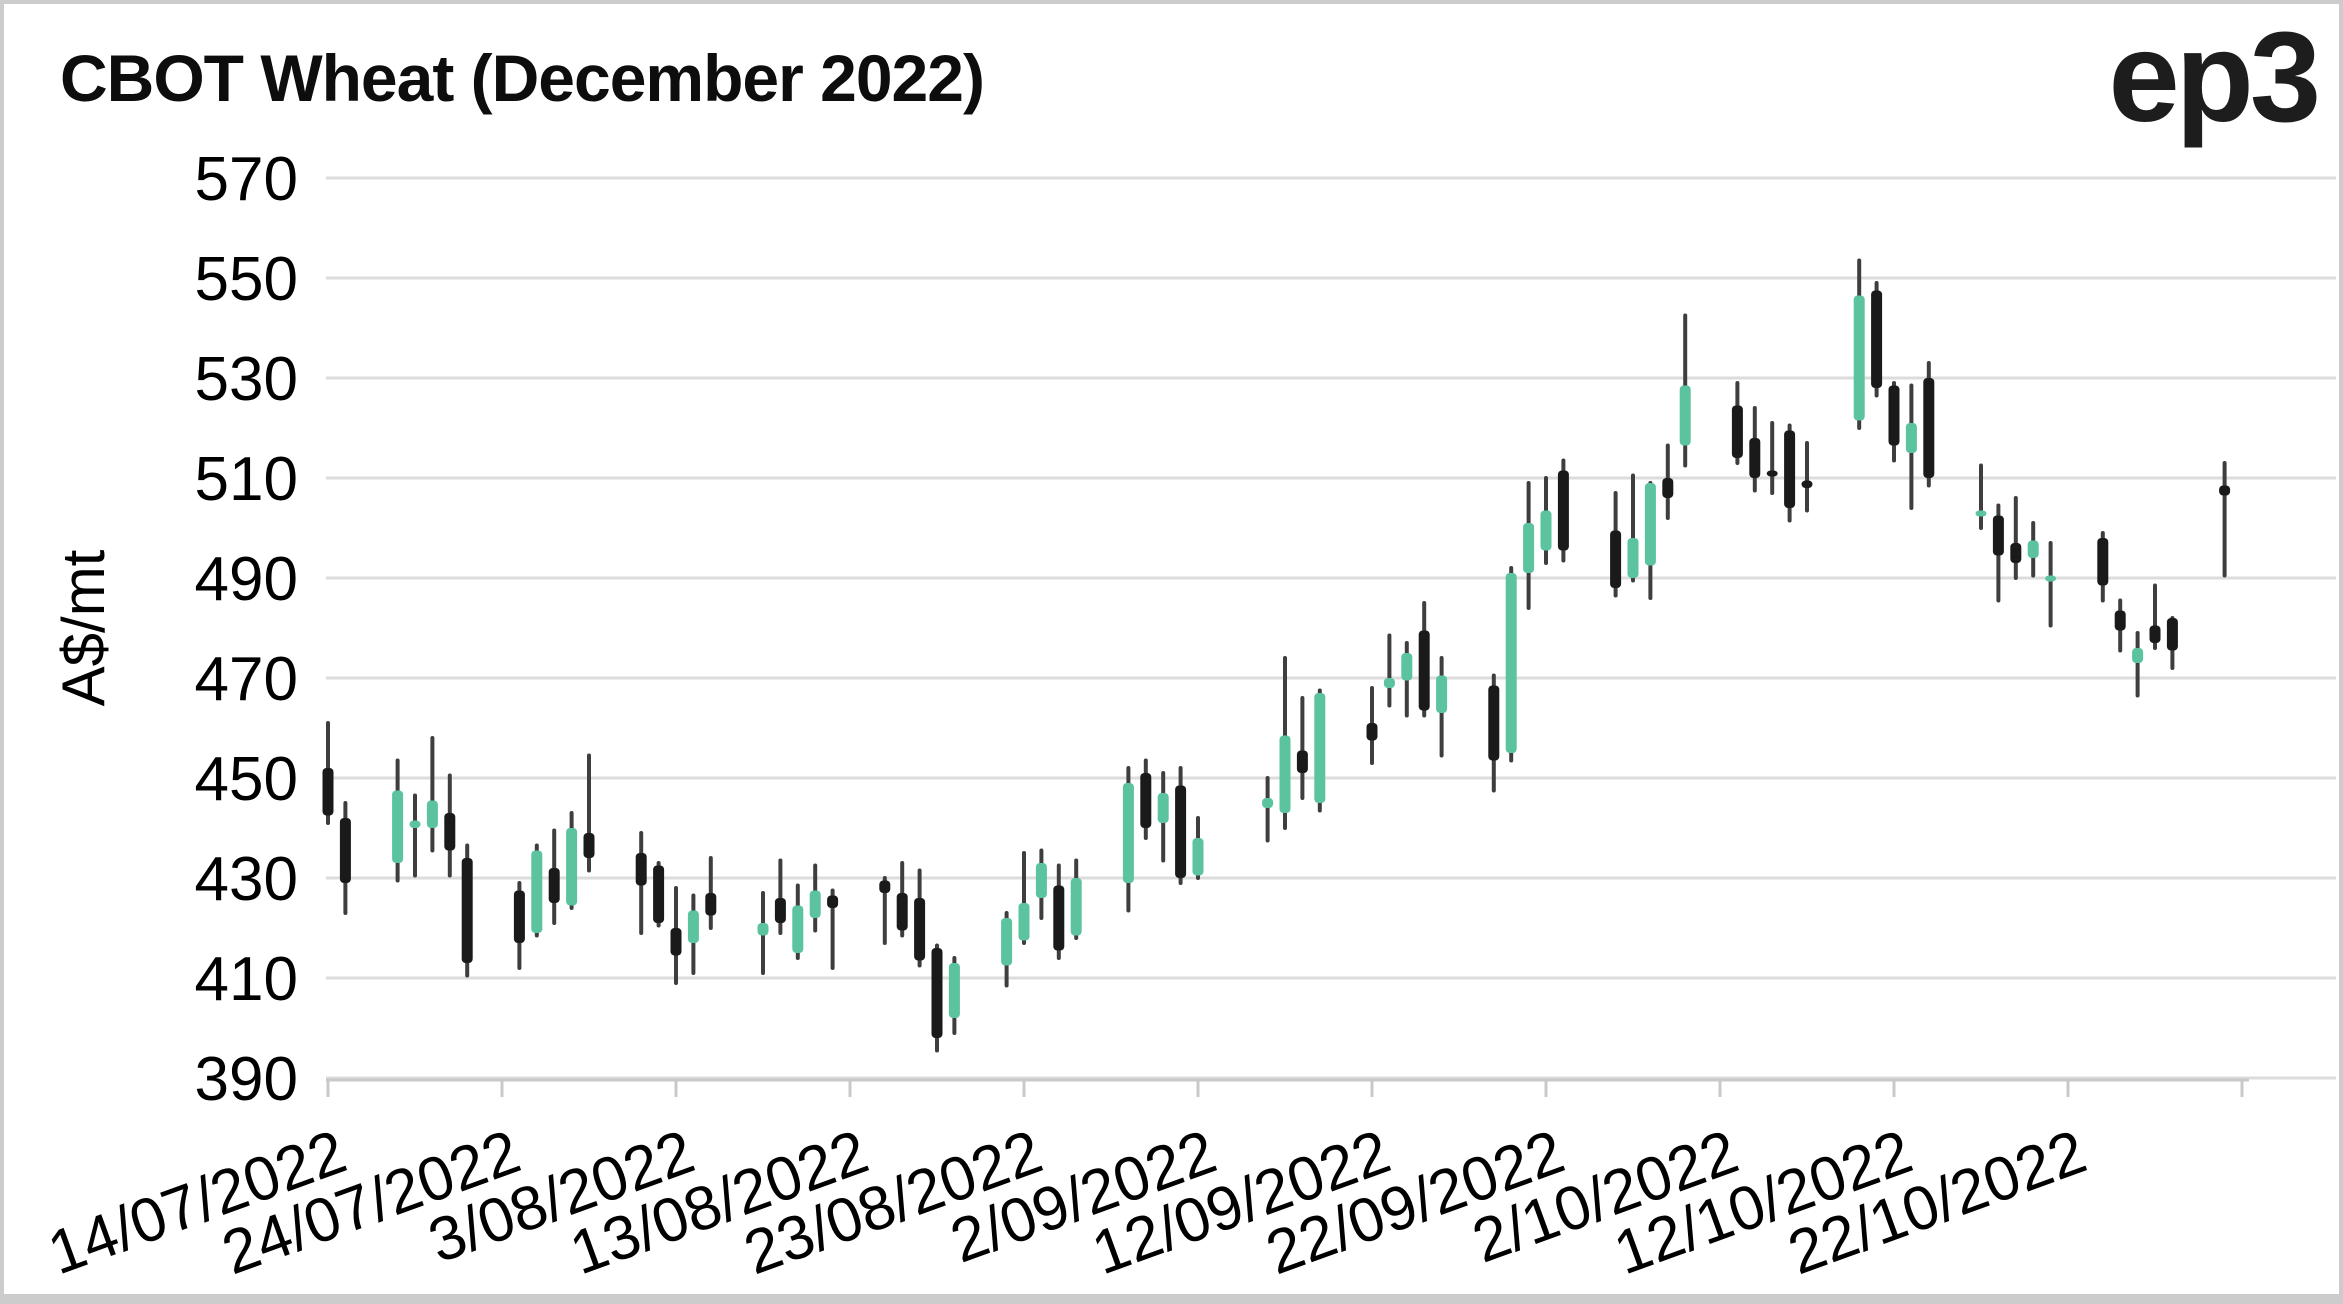  What do you see at coordinates (246, 479) in the screenshot?
I see `y-tick-label: 510` at bounding box center [246, 479].